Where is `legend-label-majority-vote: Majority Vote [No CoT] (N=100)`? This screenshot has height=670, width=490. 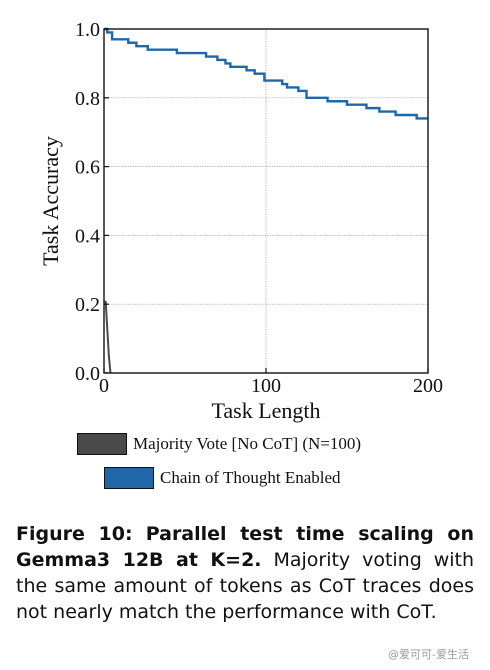
legend-label-majority-vote: Majority Vote [No CoT] (N=100) is located at coordinates (247, 443).